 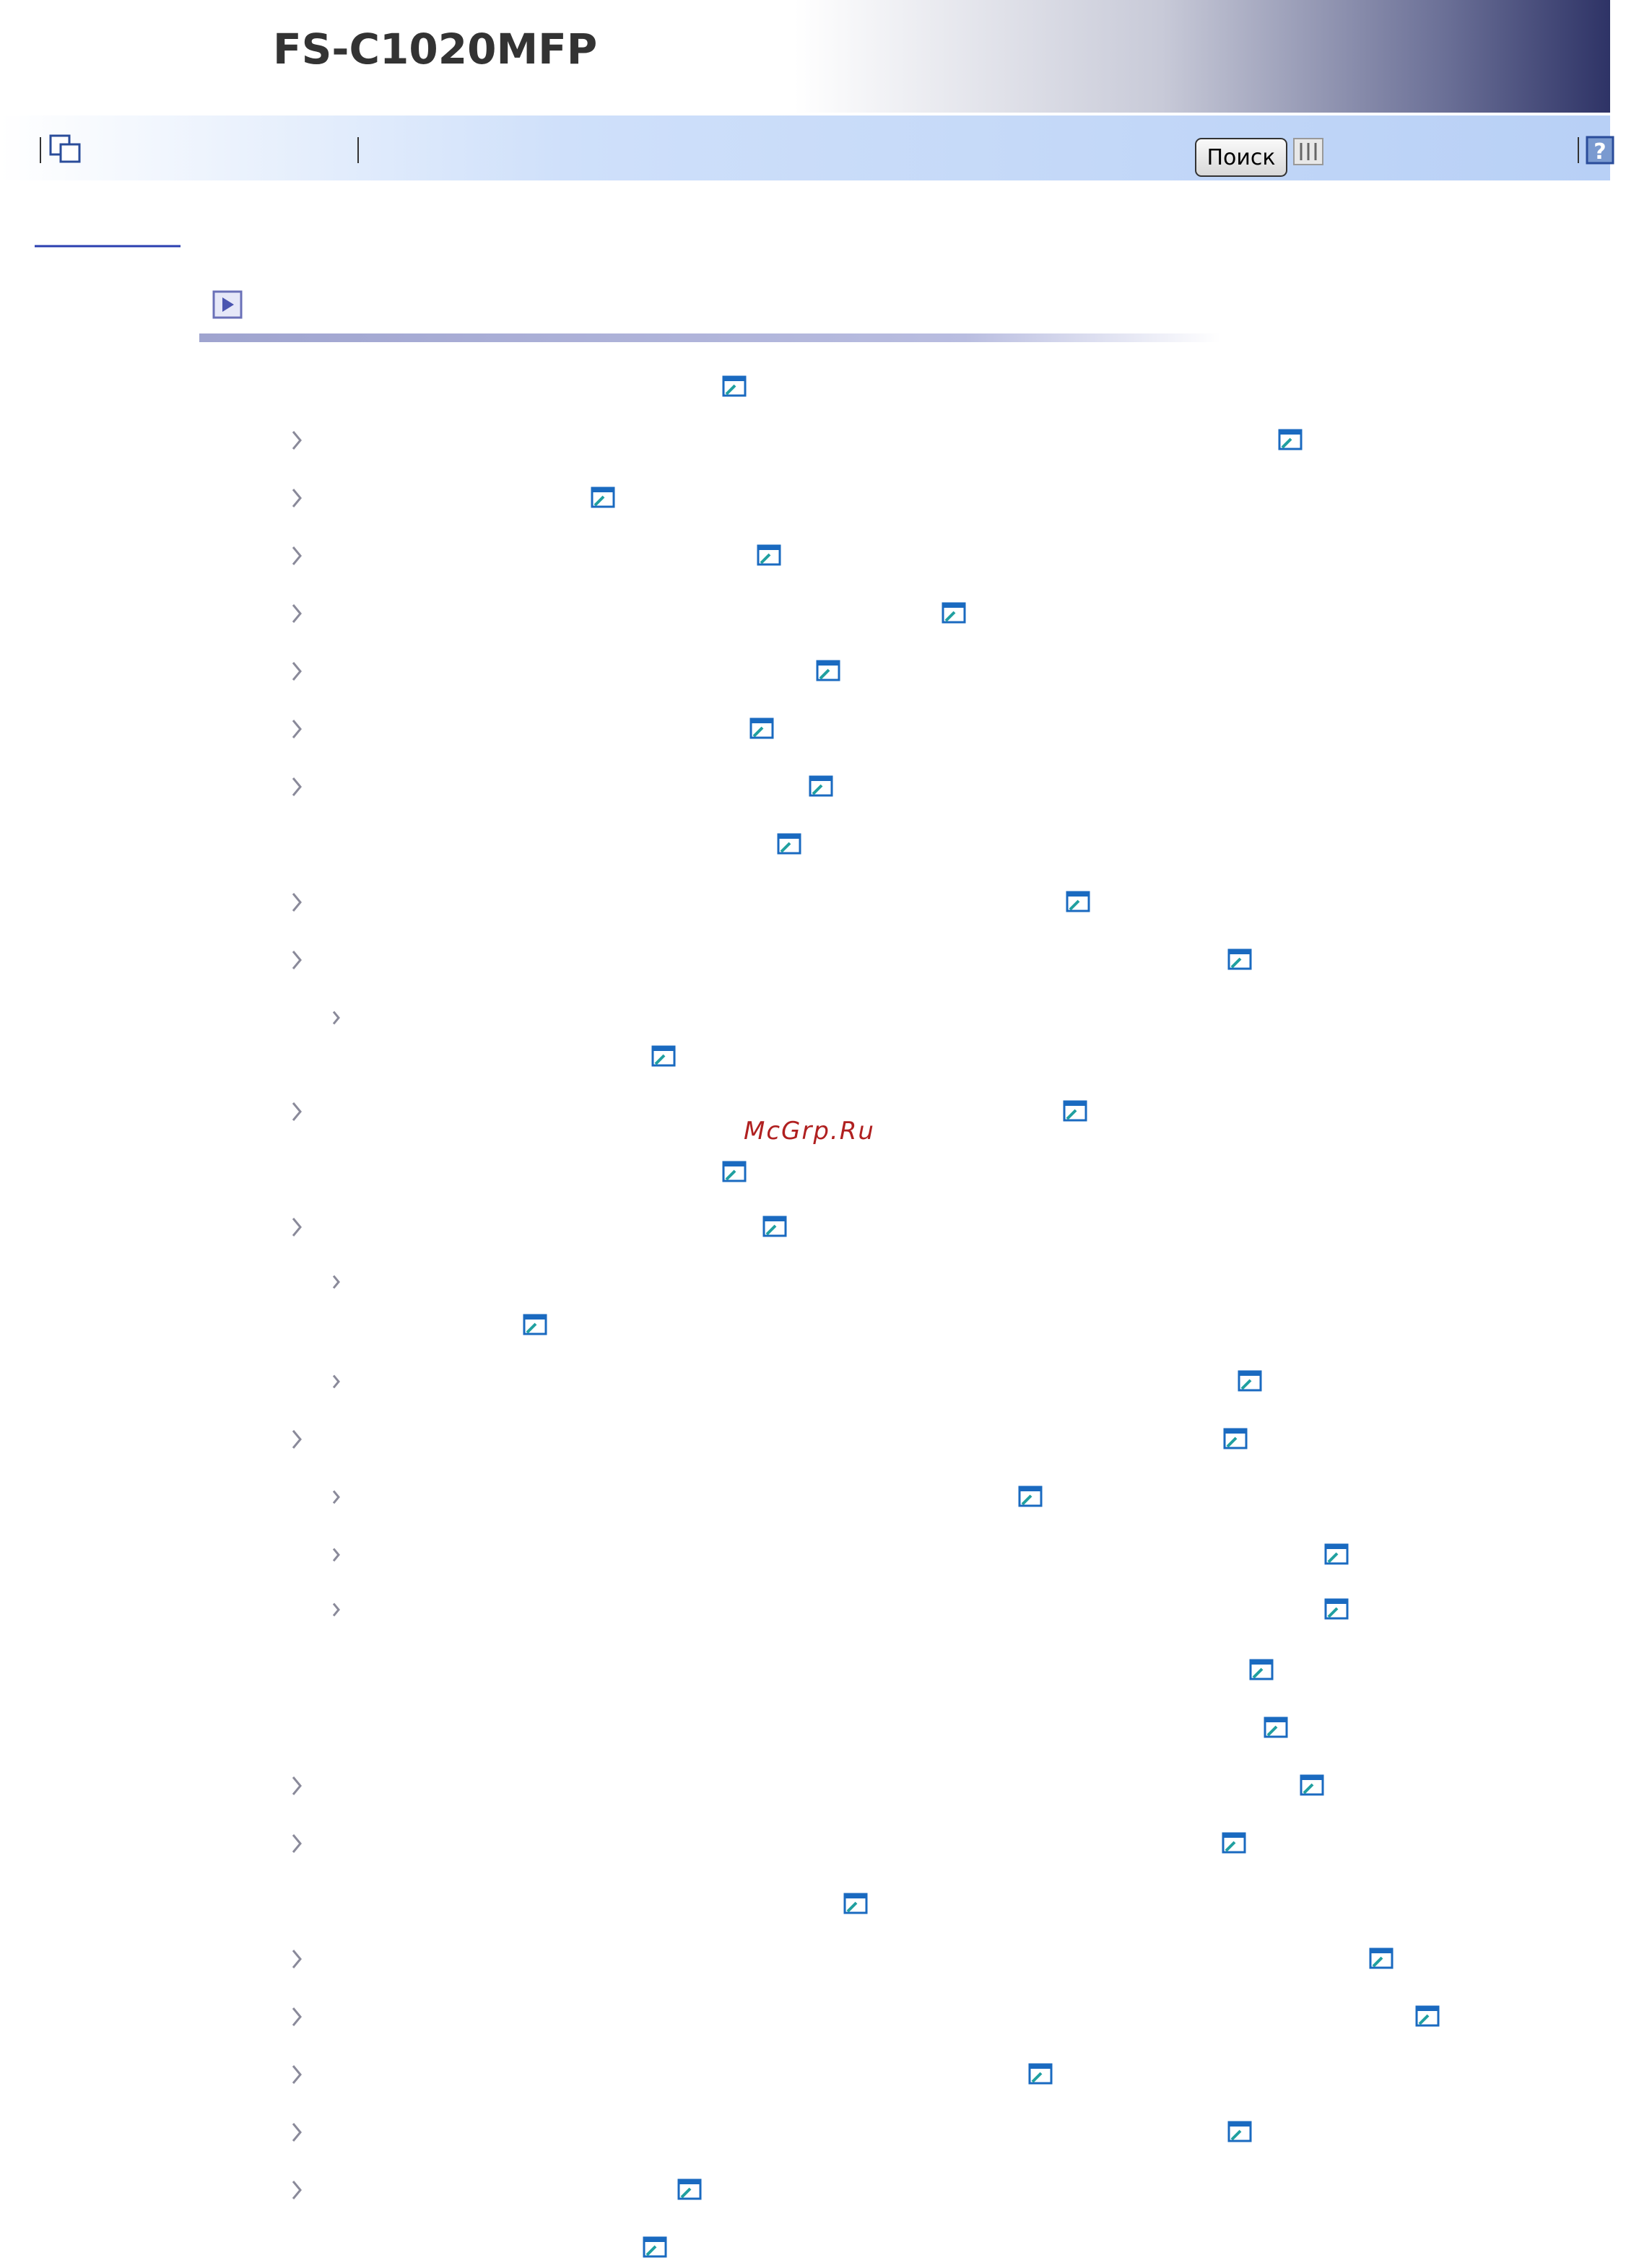 I want to click on watermark: McGrp.Ru, so click(x=809, y=1131).